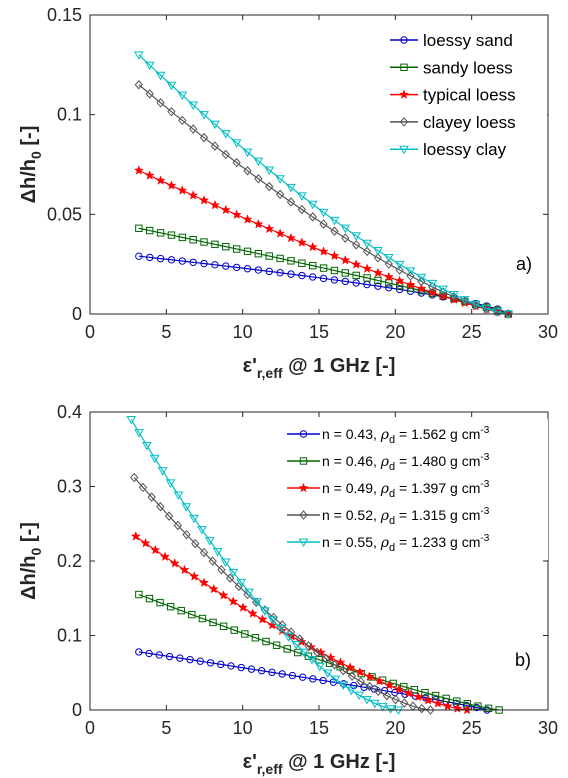  Describe the element at coordinates (69, 636) in the screenshot. I see `y-tick-label: 0.1` at that location.